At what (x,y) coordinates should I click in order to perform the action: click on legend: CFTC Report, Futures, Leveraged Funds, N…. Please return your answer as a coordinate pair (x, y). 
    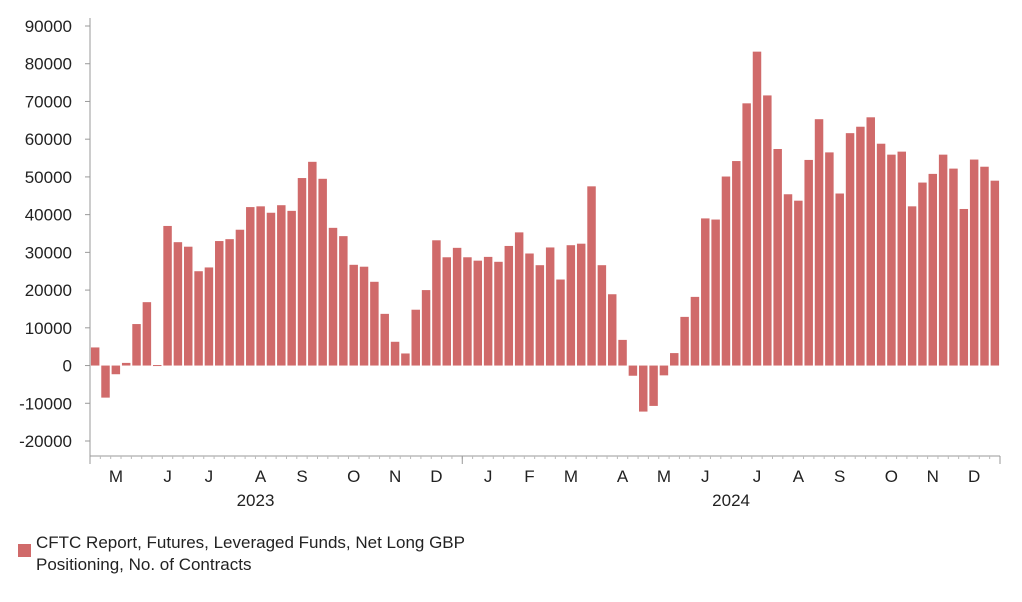
    Looking at the image, I should click on (277, 554).